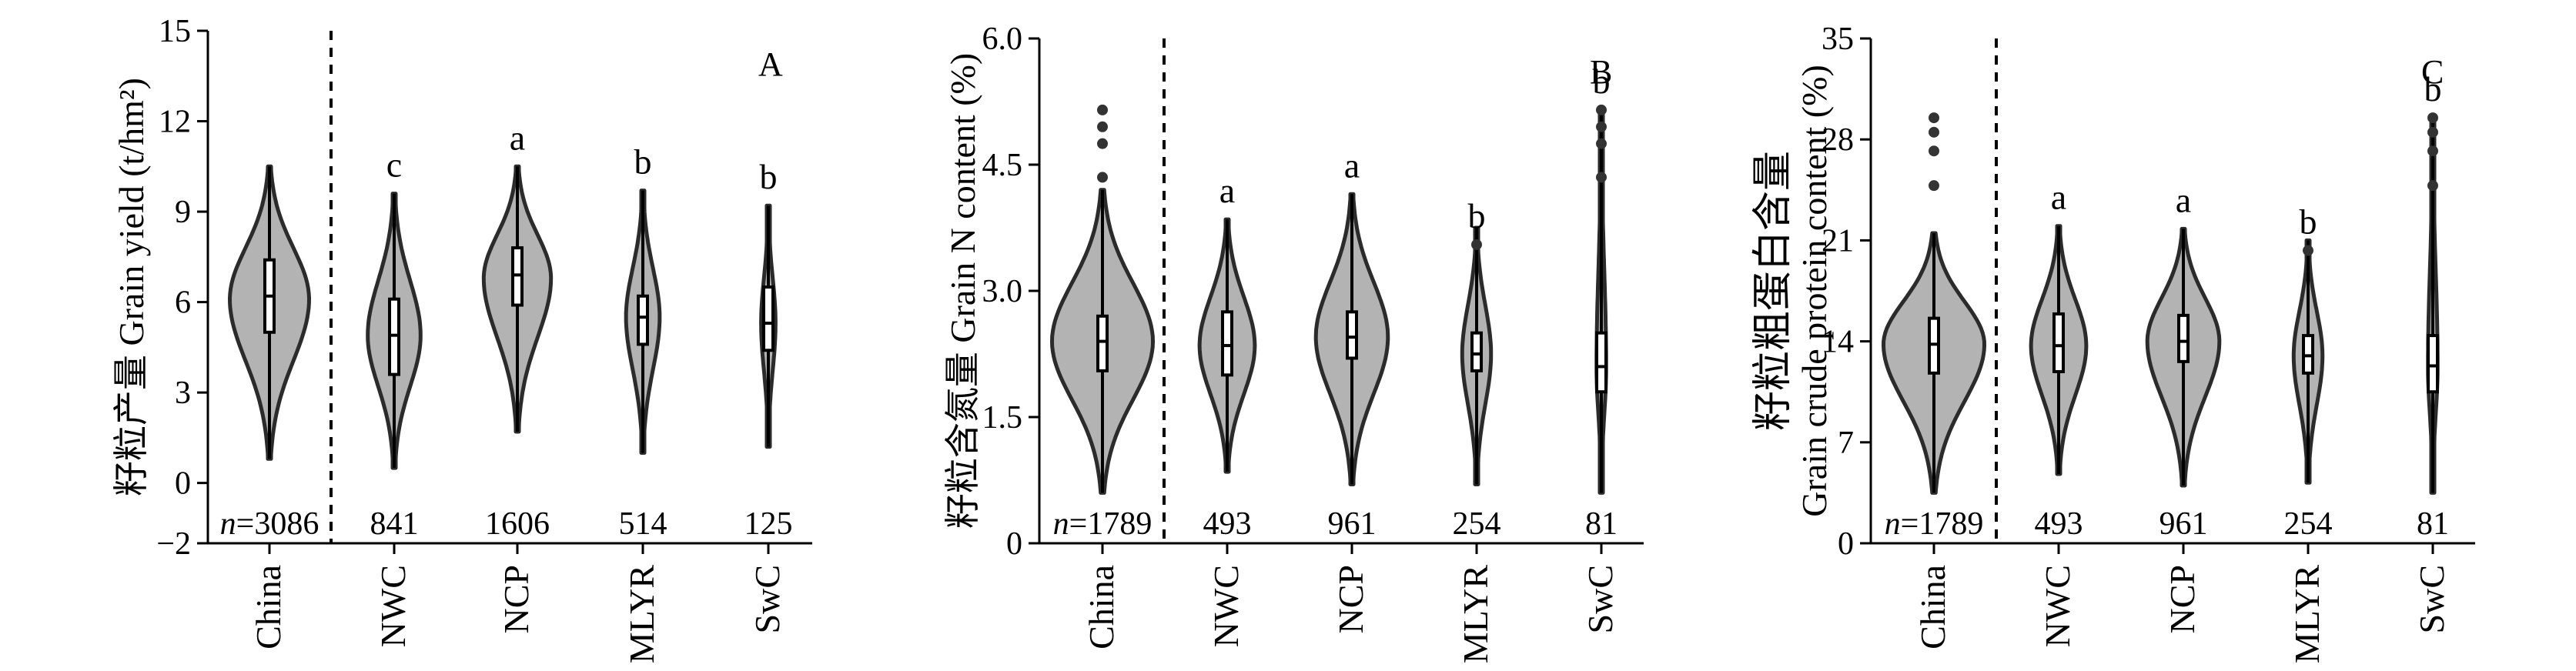 Image resolution: width=2576 pixels, height=671 pixels. Describe the element at coordinates (395, 524) in the screenshot. I see `sample-size-label: 841` at that location.